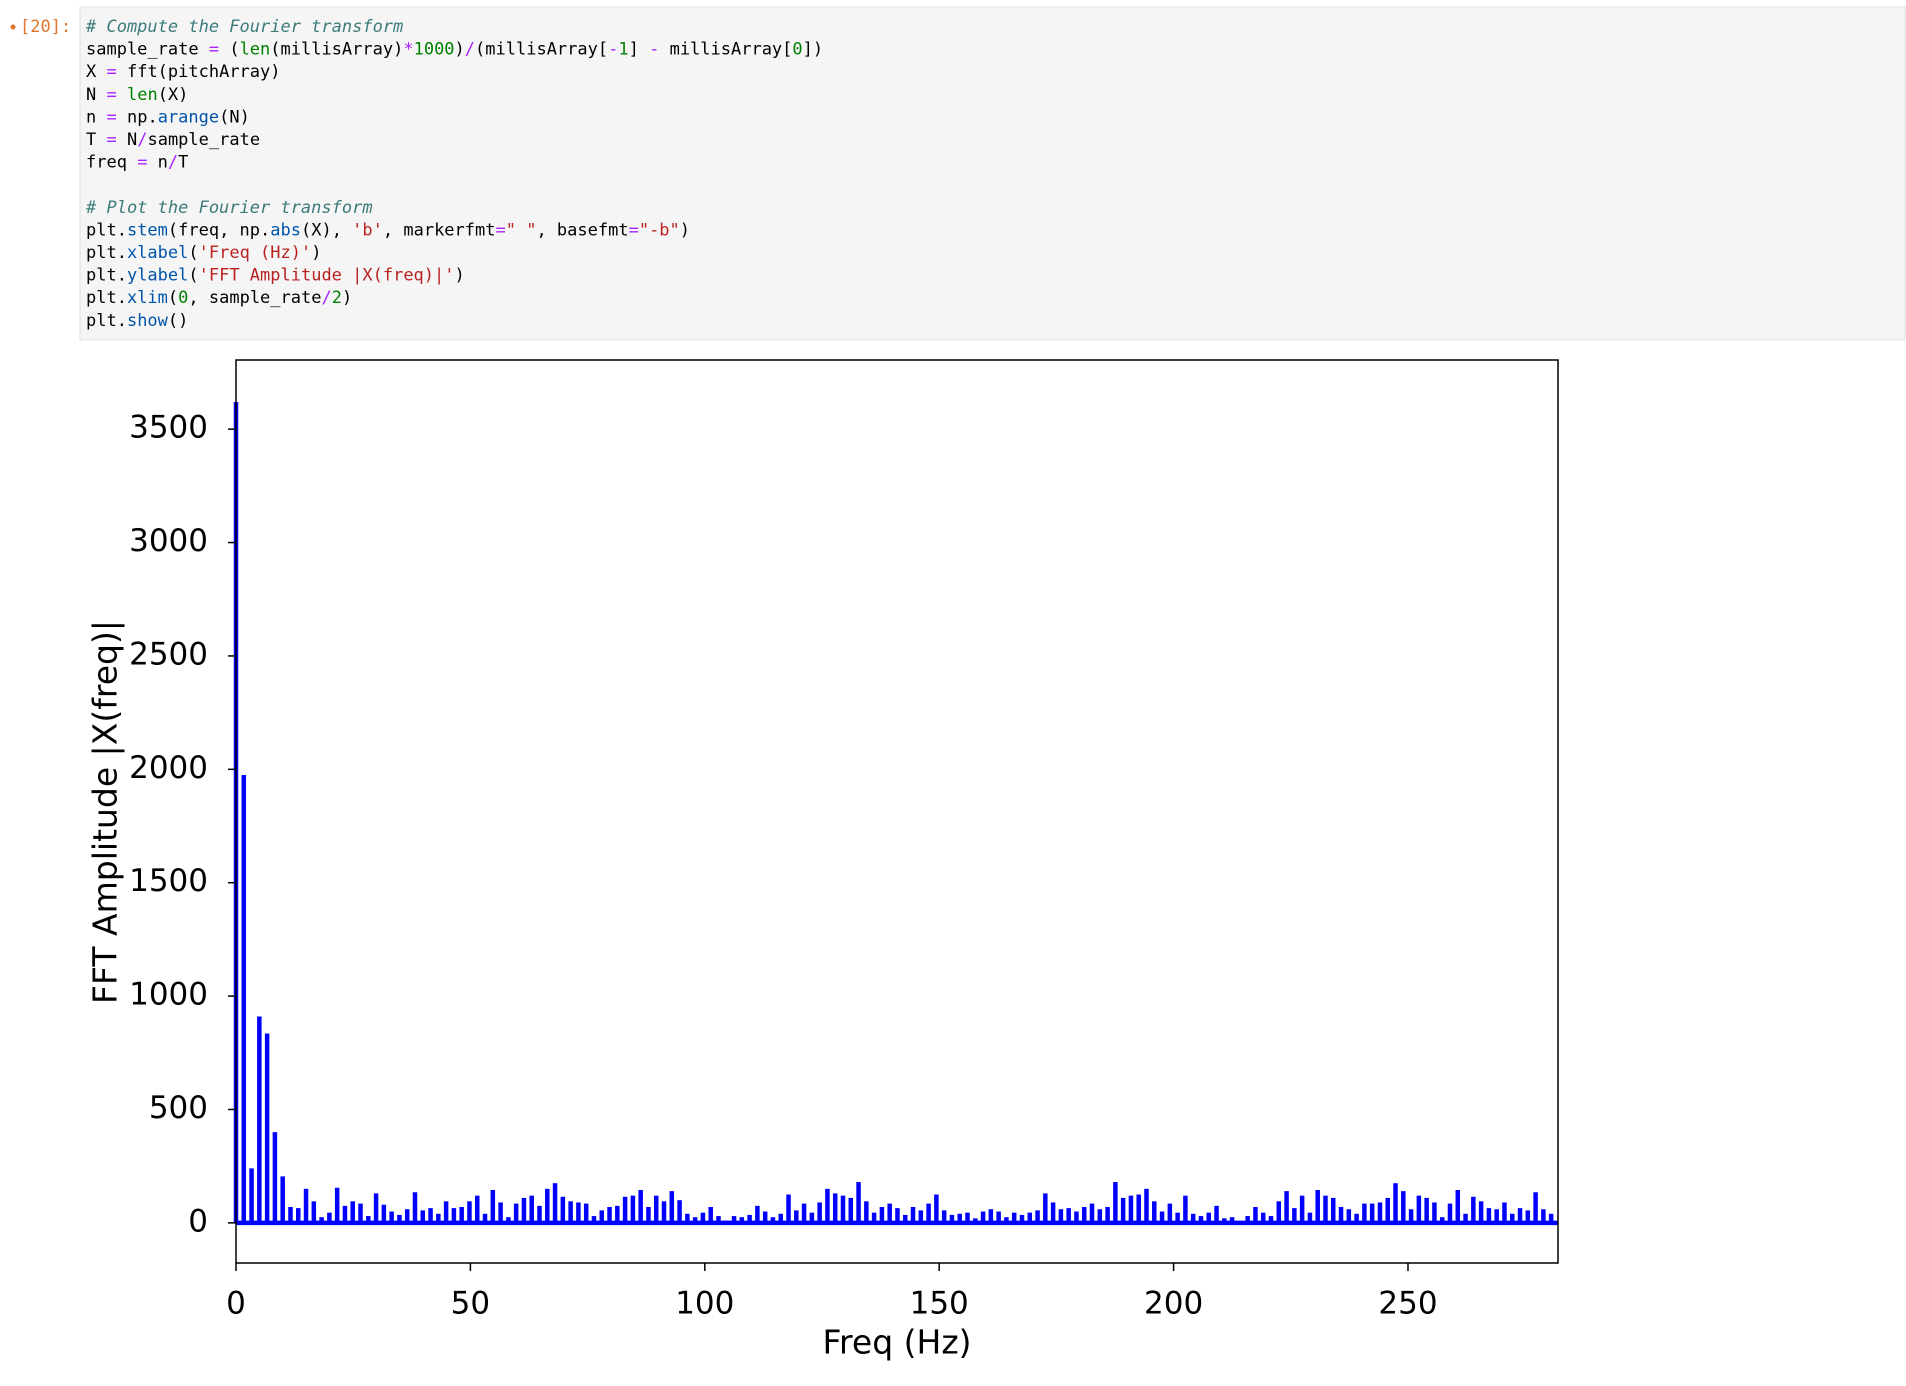 The width and height of the screenshot is (1906, 1386). I want to click on code-token: ]), so click(813, 50).